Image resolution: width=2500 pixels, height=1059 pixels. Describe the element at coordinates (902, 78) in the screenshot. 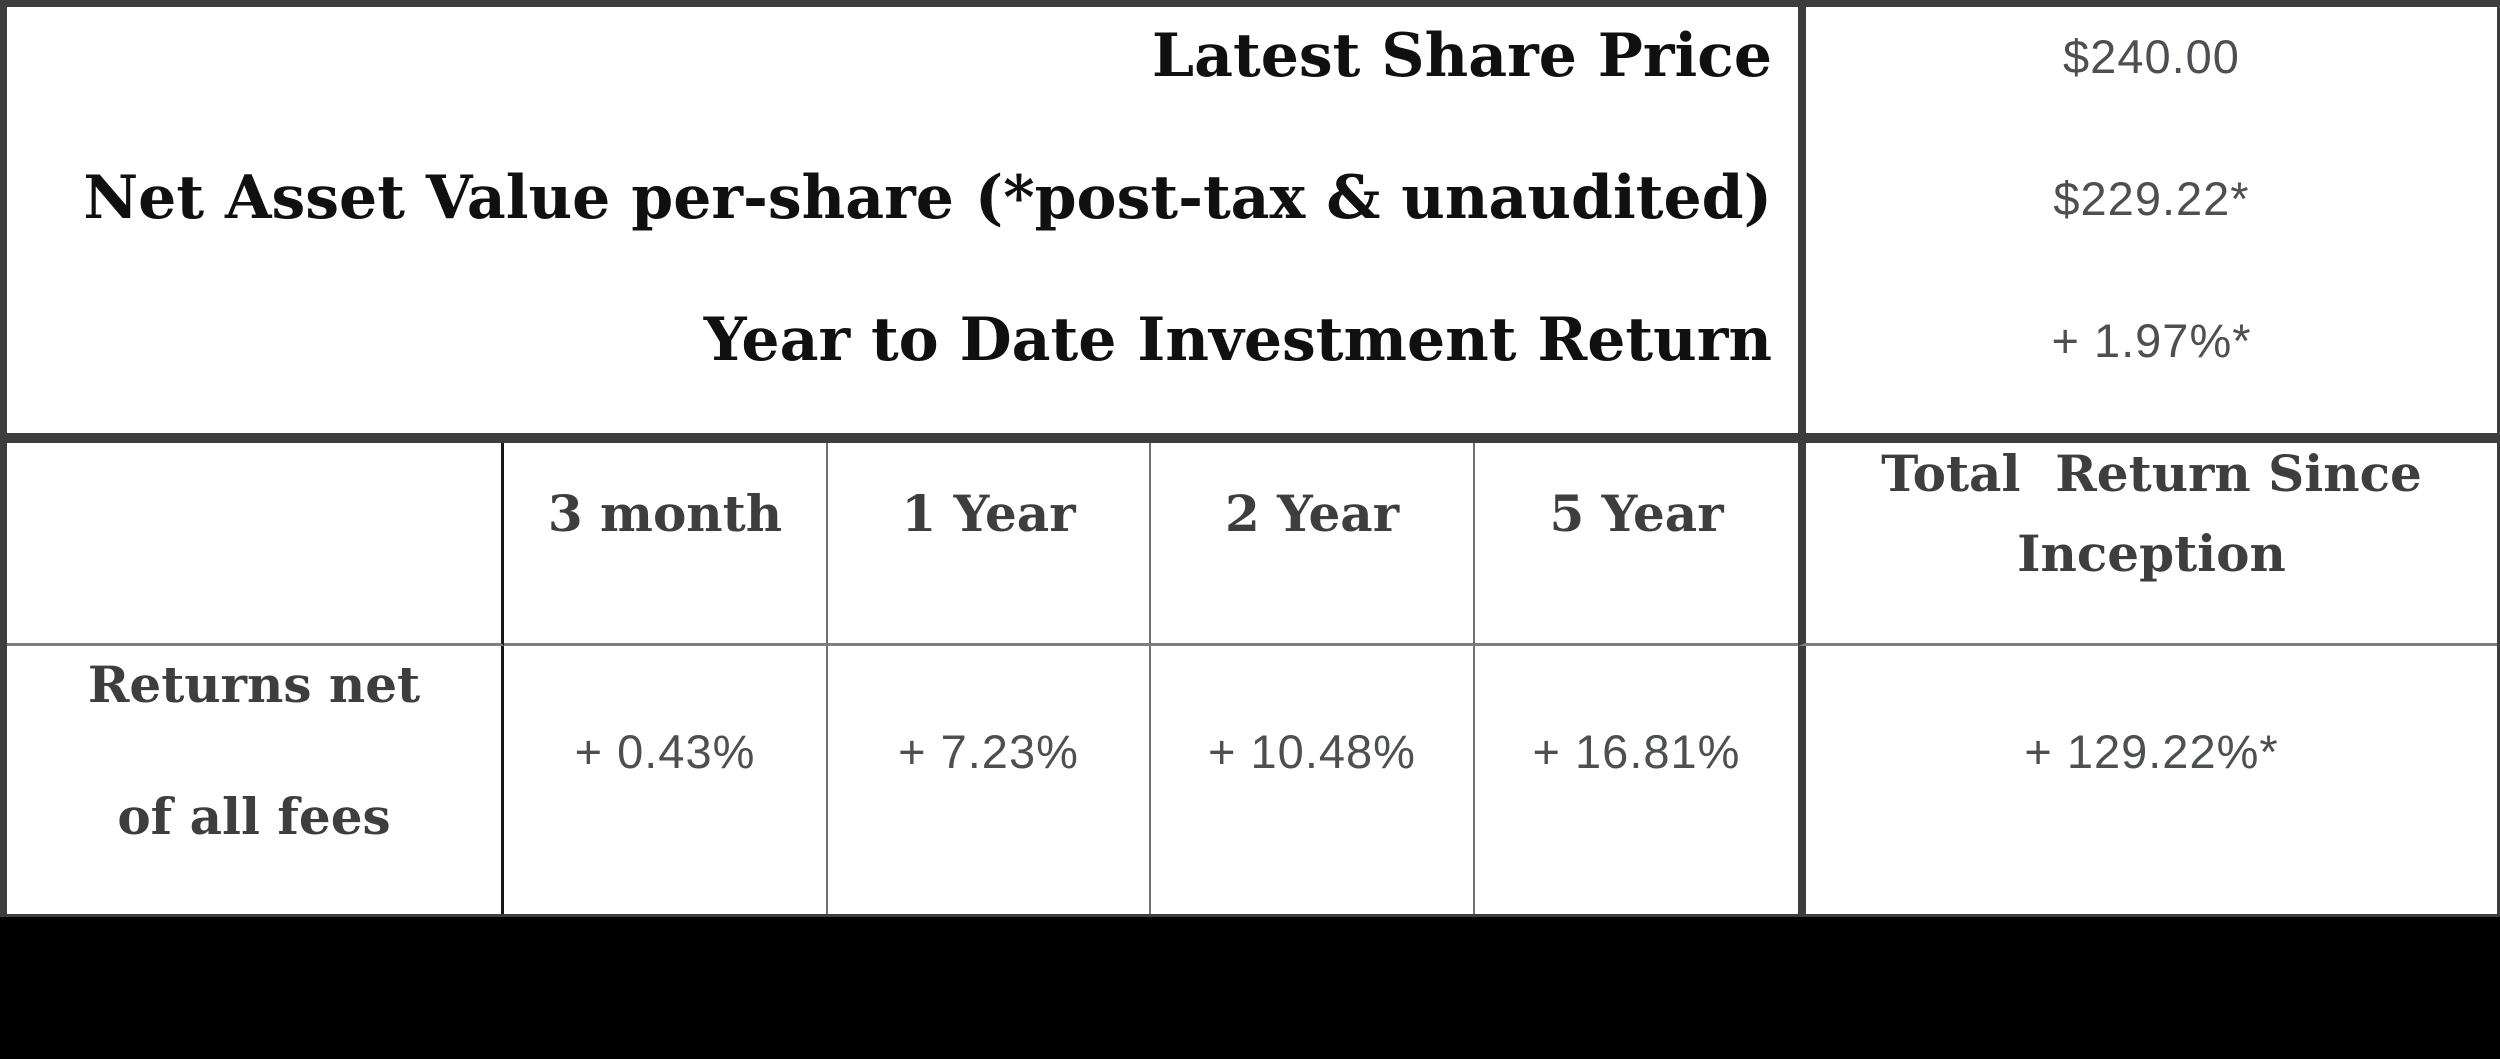

I see `latest-share-price-label-cell: Latest Share Price` at that location.